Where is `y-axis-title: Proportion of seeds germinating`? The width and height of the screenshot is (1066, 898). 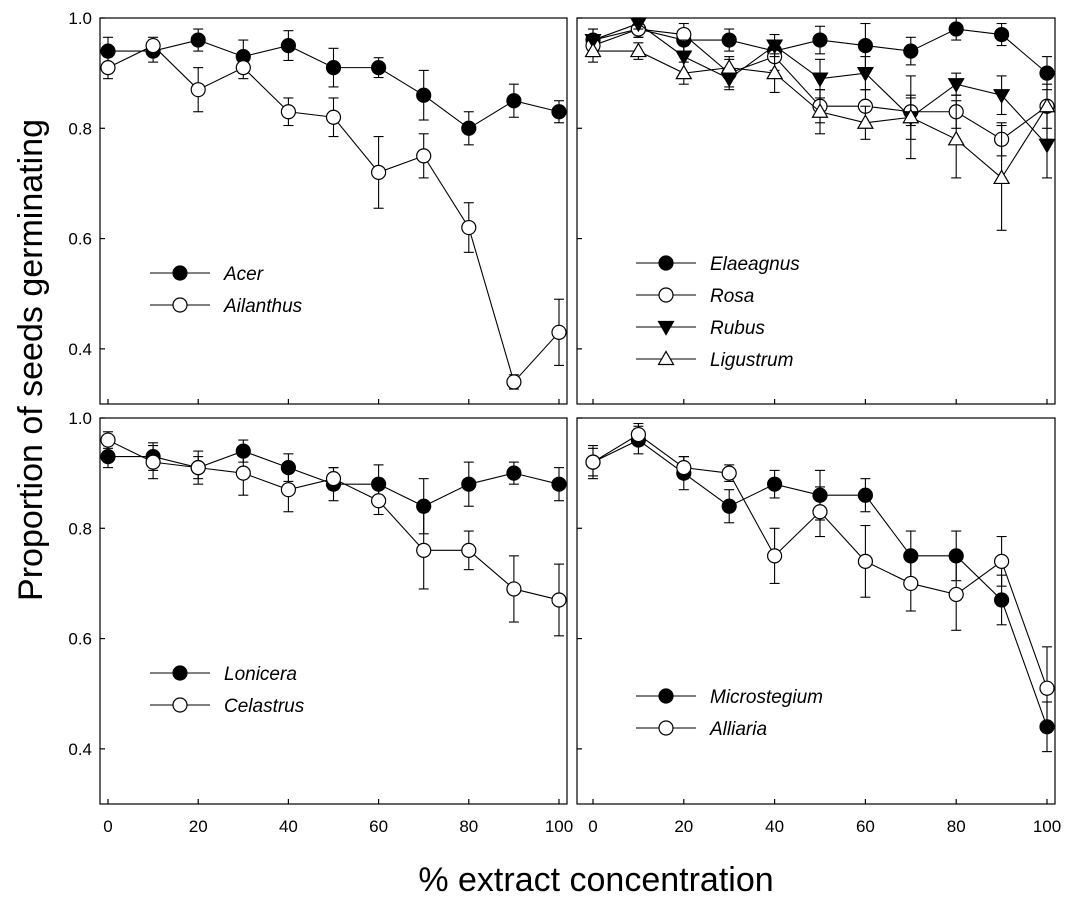
y-axis-title: Proportion of seeds germinating is located at coordinates (31, 360).